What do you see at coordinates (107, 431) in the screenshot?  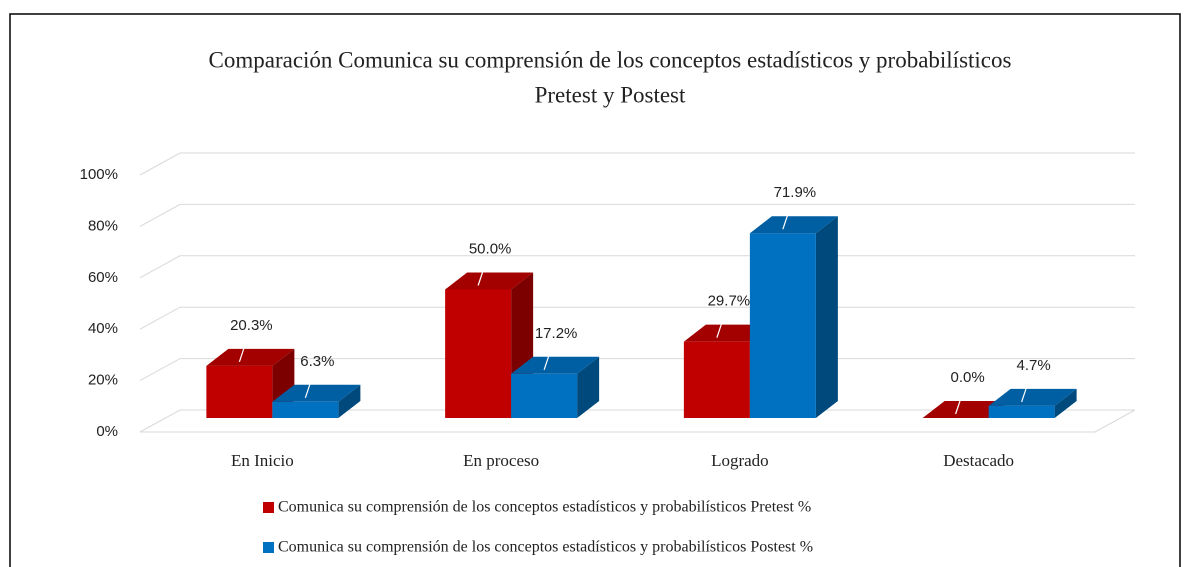 I see `y-tick-label: 0%` at bounding box center [107, 431].